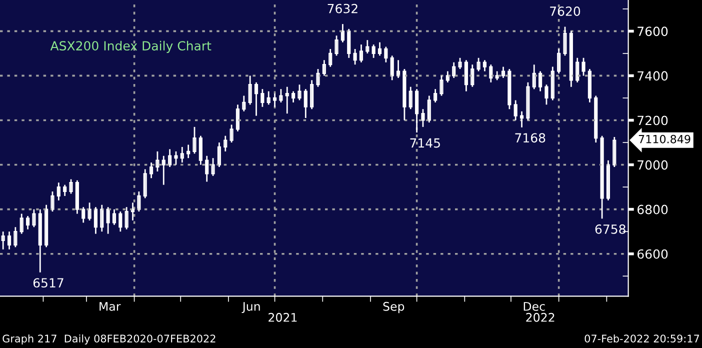  I want to click on annotation: 6758, so click(610, 229).